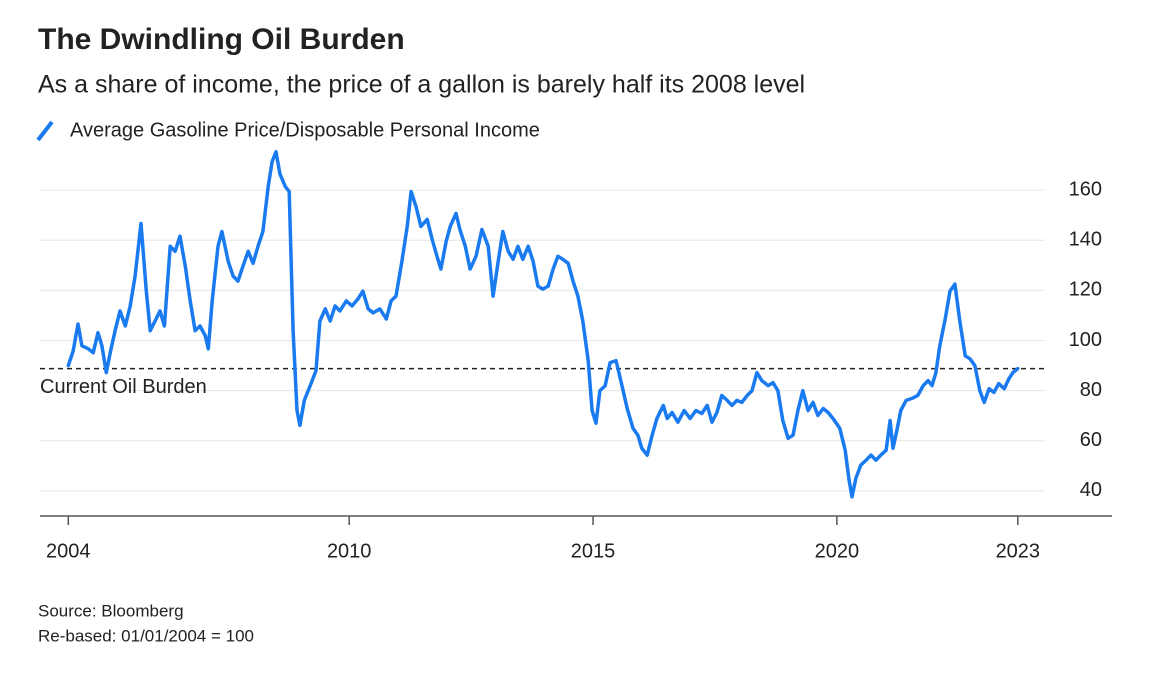 Image resolution: width=1169 pixels, height=685 pixels. I want to click on y-tick-label: 160, so click(1085, 189).